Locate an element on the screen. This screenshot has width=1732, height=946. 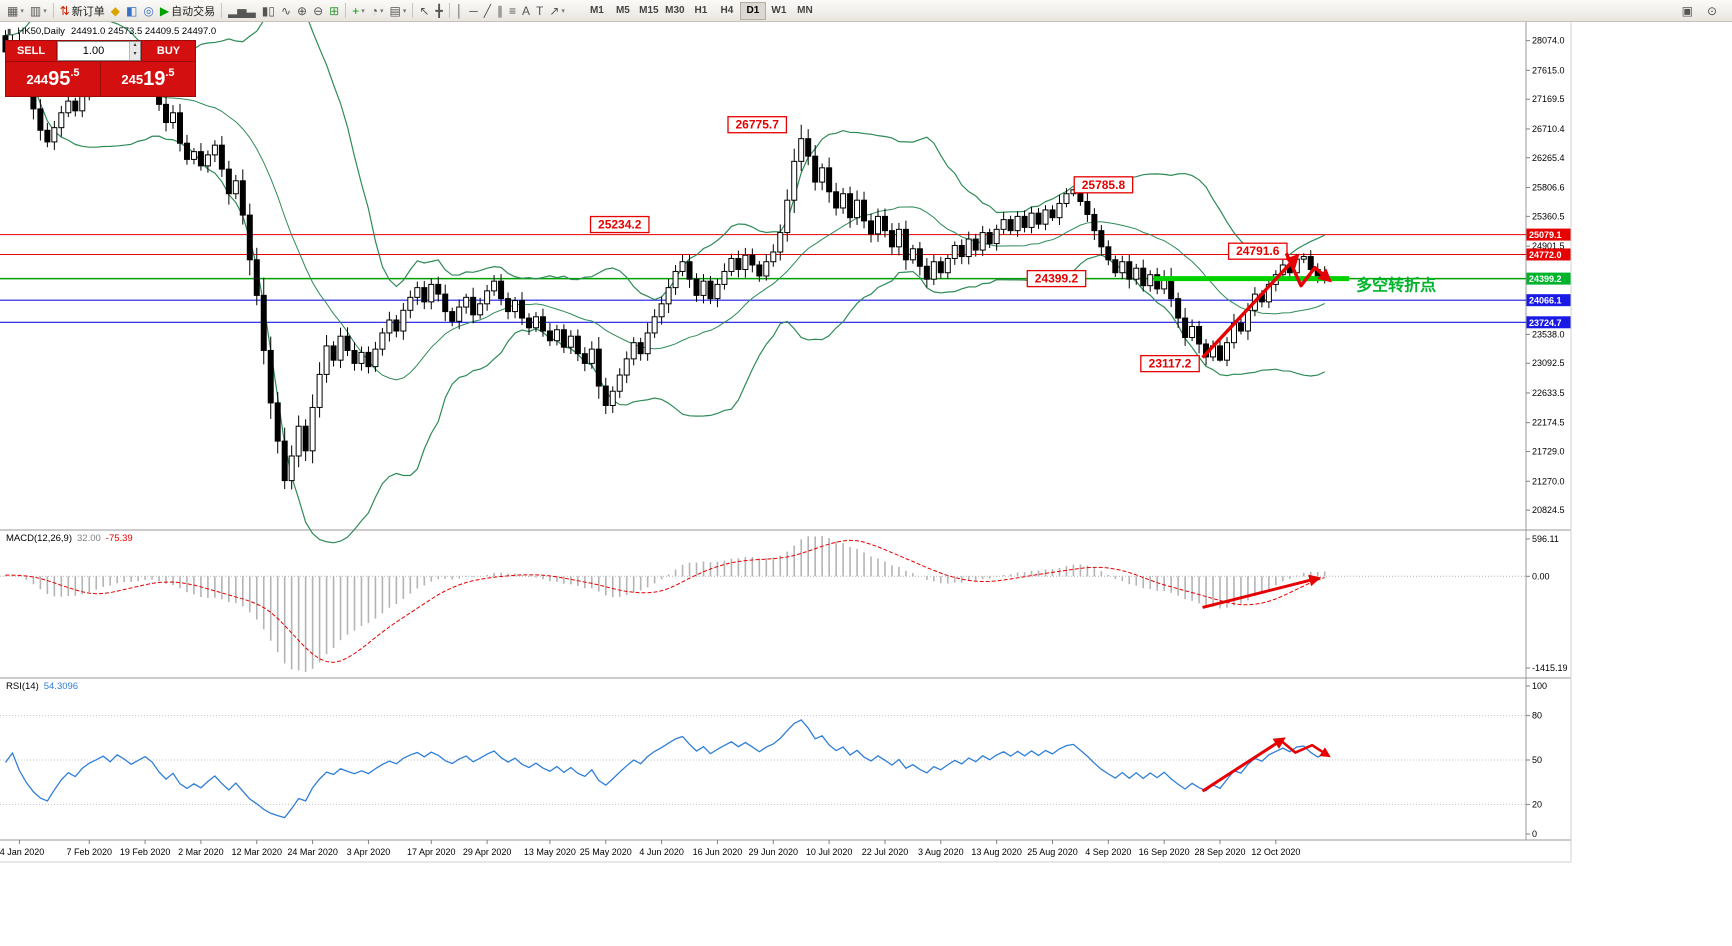
svg-text: -1415.19 is located at coordinates (1550, 668).